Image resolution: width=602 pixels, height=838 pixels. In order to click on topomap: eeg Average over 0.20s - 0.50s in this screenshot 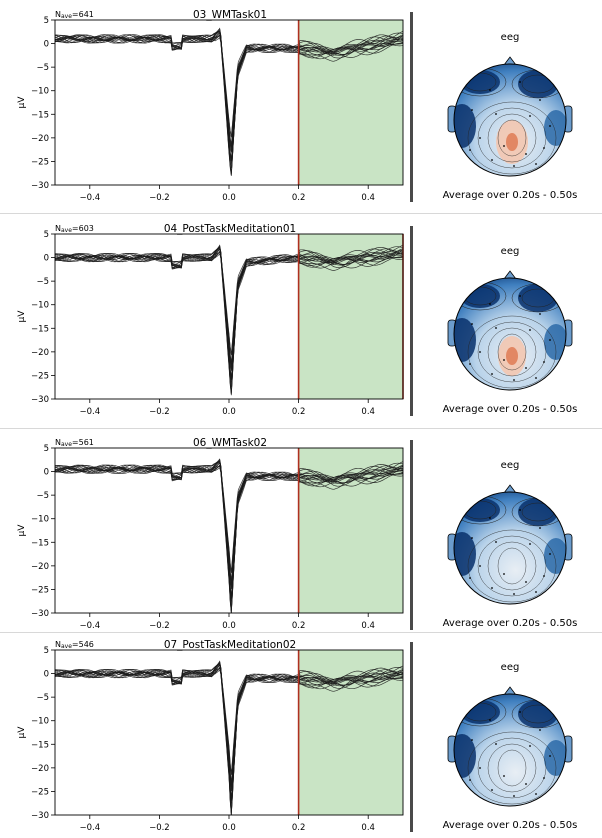, I will do `click(510, 746)`.